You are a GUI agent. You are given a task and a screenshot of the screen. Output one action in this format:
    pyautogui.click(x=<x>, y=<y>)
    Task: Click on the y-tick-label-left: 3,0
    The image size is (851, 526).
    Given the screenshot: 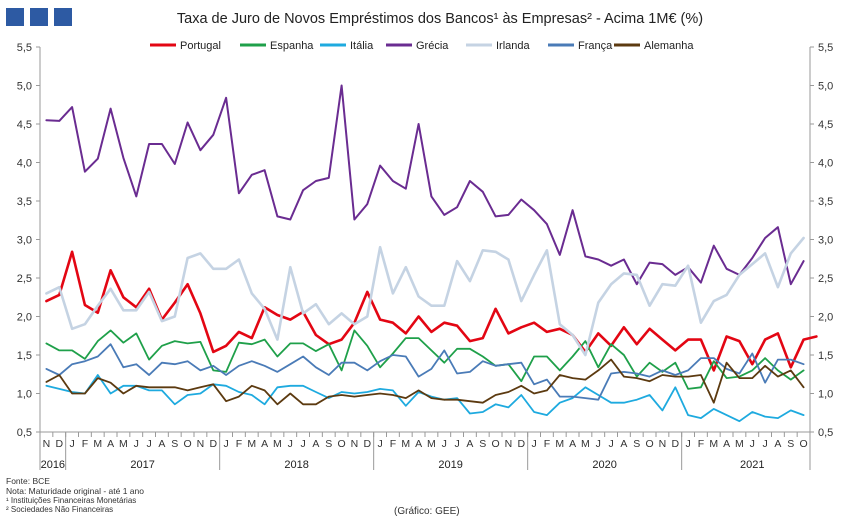 What is the action you would take?
    pyautogui.click(x=24, y=241)
    